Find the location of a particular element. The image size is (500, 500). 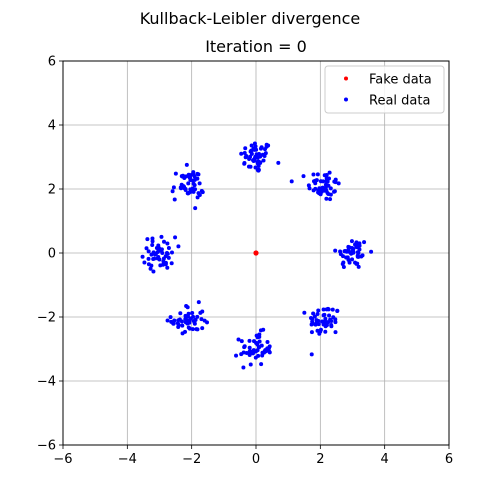

legend-marker-real is located at coordinates (346, 99).